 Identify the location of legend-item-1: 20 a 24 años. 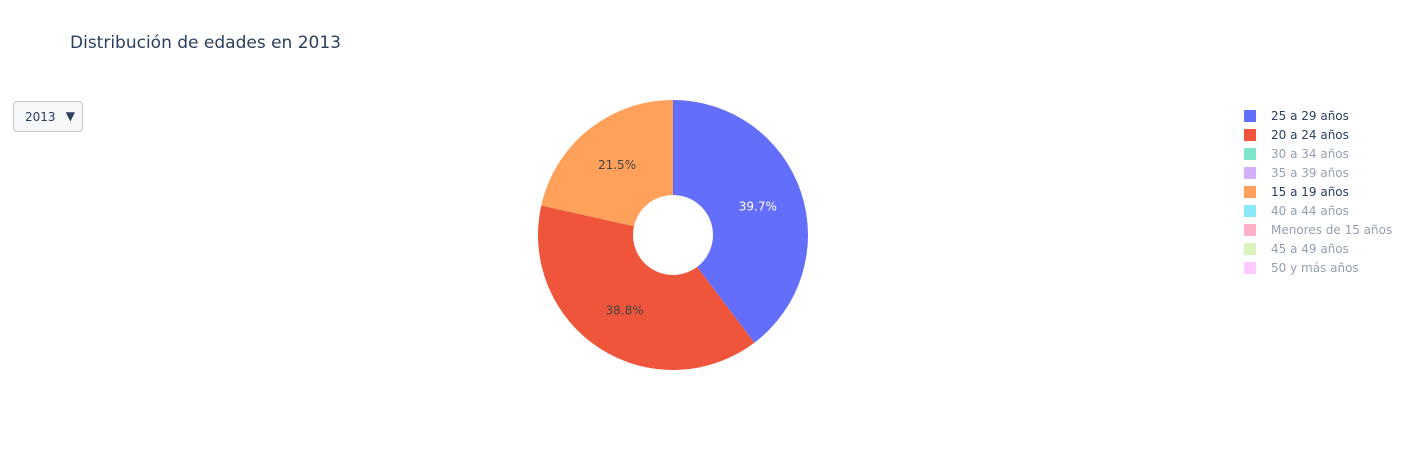
(1318, 134).